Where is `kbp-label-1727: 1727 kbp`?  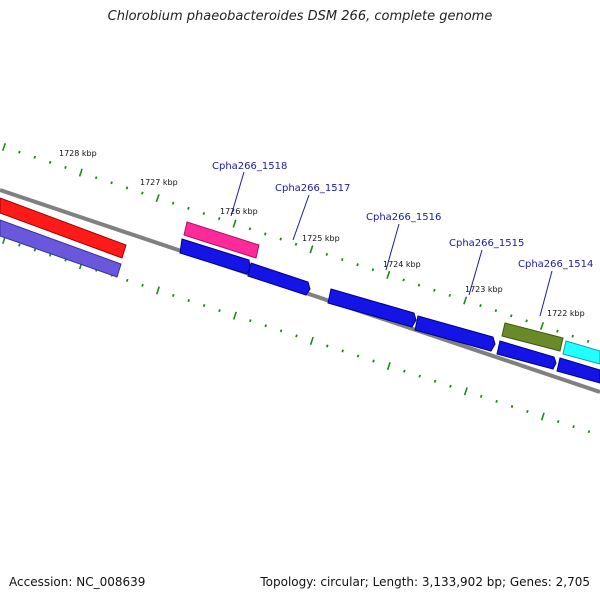 kbp-label-1727: 1727 kbp is located at coordinates (159, 182).